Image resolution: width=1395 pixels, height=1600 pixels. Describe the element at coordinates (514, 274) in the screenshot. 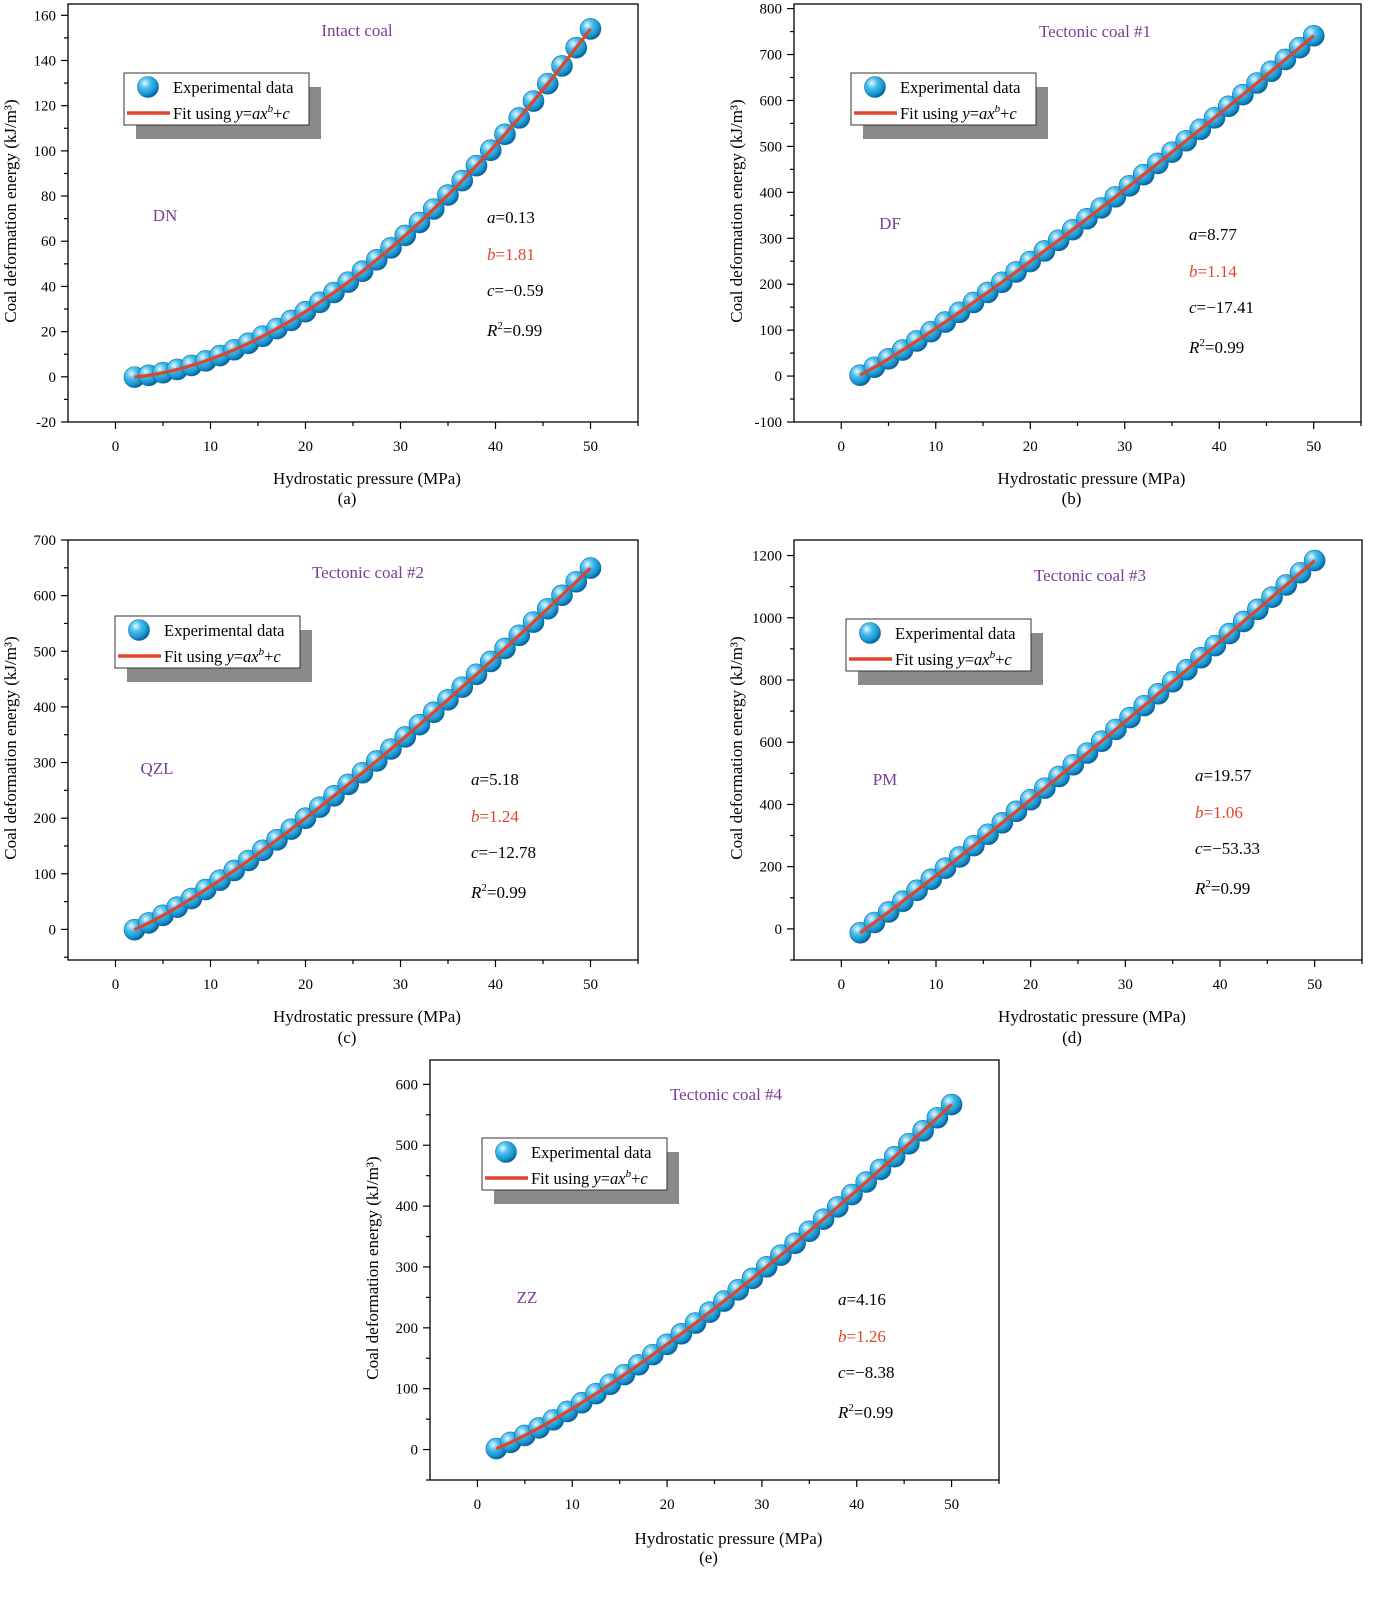

I see `fit-parameters: a=0.13 b=1.81 c=−0.59 R2=0.99` at that location.